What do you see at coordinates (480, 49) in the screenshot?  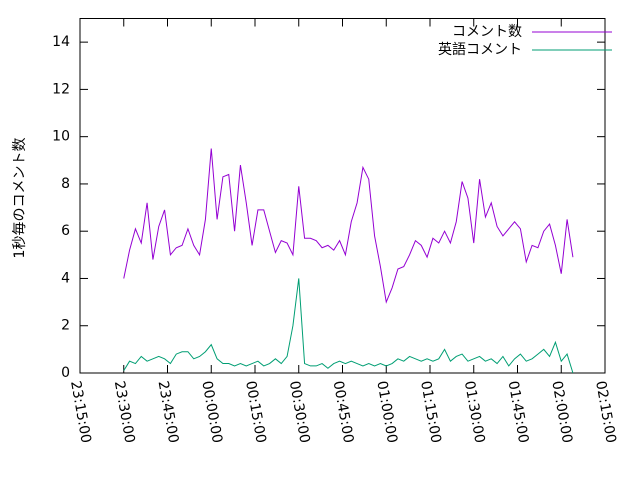 I see `legend-label: 英語コメント` at bounding box center [480, 49].